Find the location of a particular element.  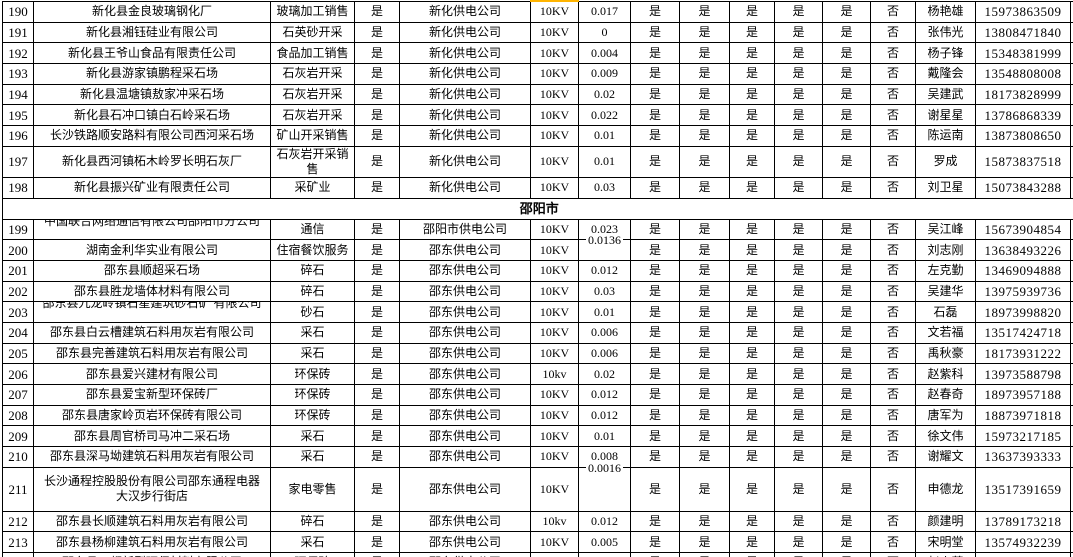

phone-number-cell: 13873808650 is located at coordinates (1023, 136).